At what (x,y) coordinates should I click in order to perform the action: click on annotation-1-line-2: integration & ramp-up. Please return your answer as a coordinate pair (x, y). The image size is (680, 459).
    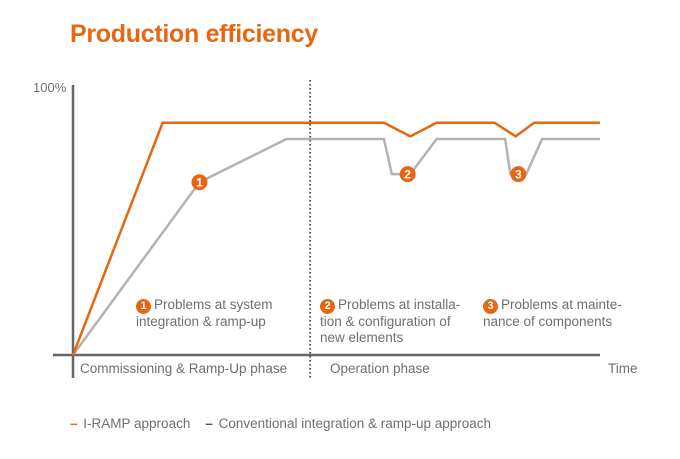
    Looking at the image, I should click on (201, 321).